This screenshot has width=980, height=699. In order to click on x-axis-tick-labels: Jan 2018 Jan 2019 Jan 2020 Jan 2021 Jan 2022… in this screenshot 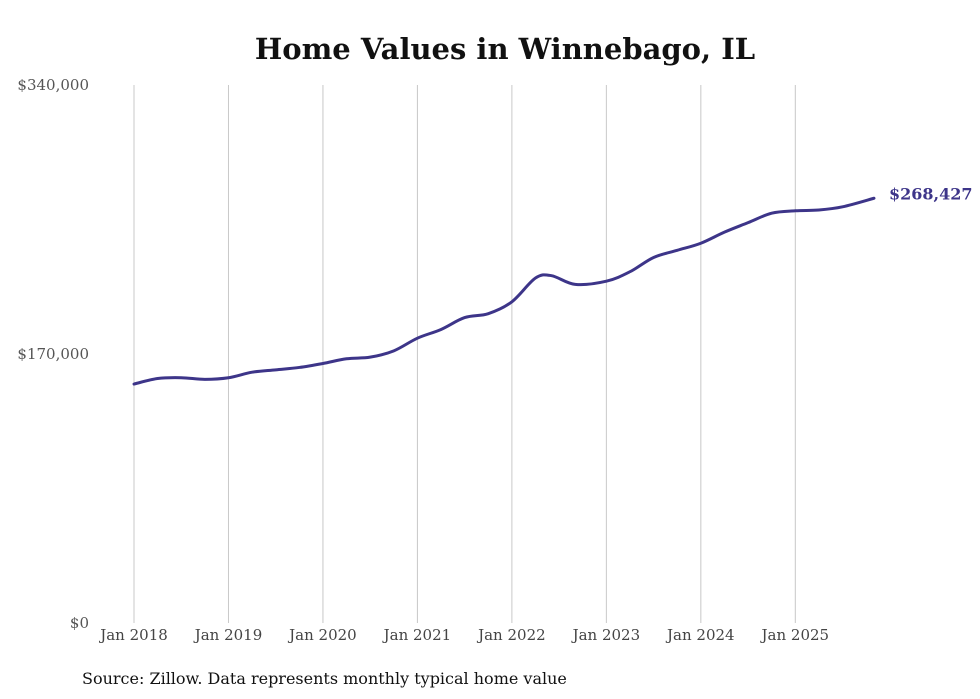, I will do `click(463, 635)`.